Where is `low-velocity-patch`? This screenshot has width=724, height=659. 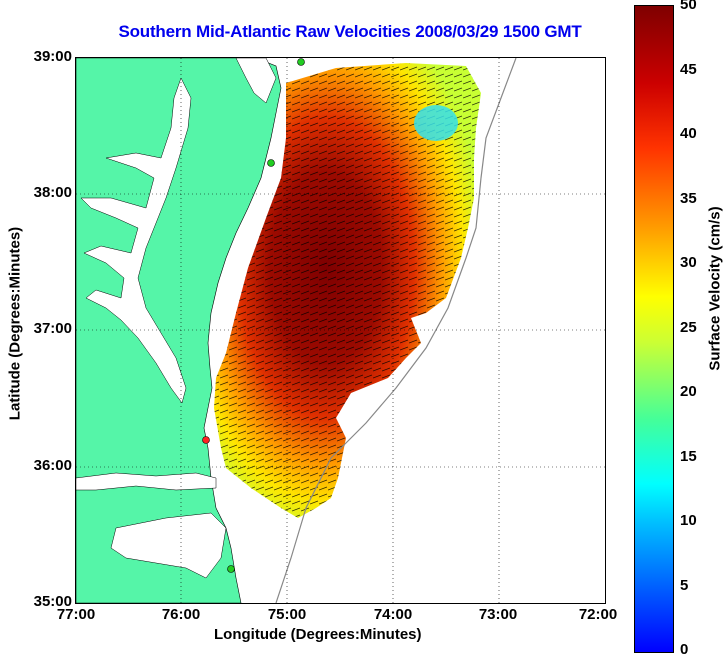
low-velocity-patch is located at coordinates (436, 123).